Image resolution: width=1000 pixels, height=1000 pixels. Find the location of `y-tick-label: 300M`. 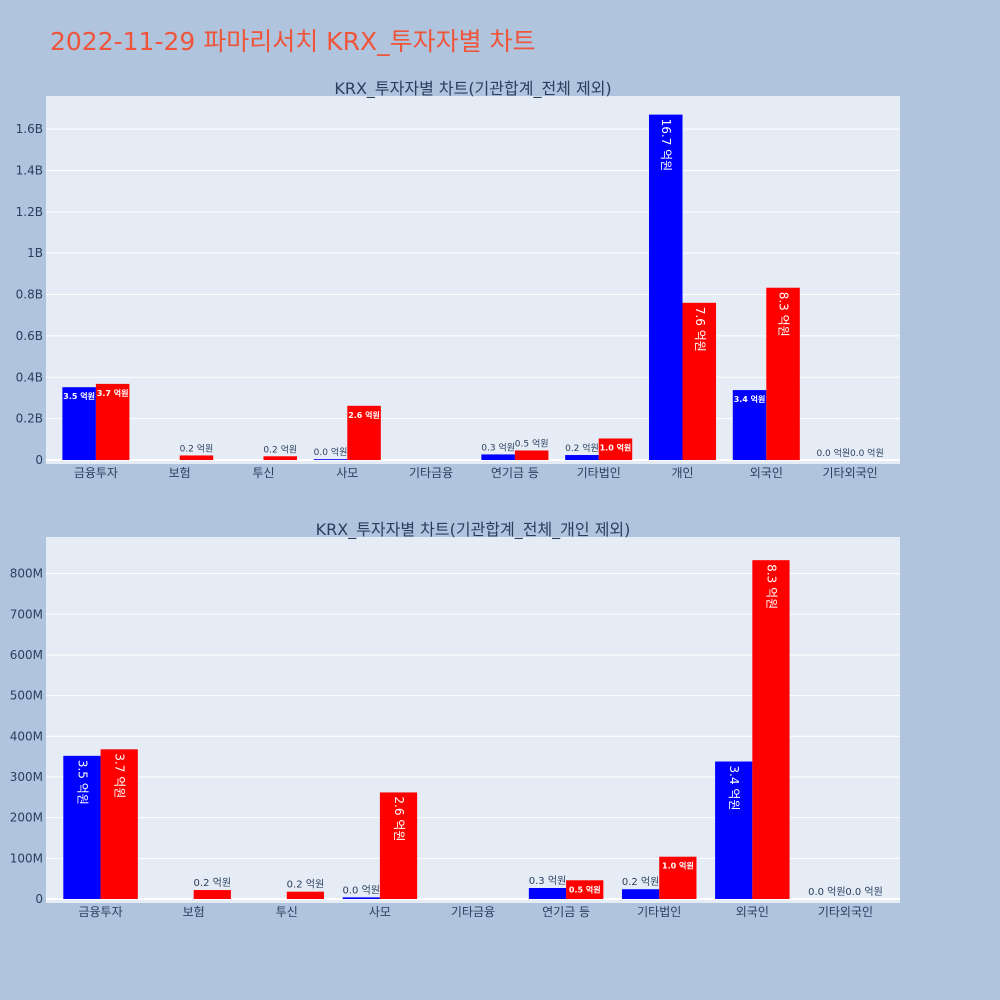

y-tick-label: 300M is located at coordinates (26, 777).